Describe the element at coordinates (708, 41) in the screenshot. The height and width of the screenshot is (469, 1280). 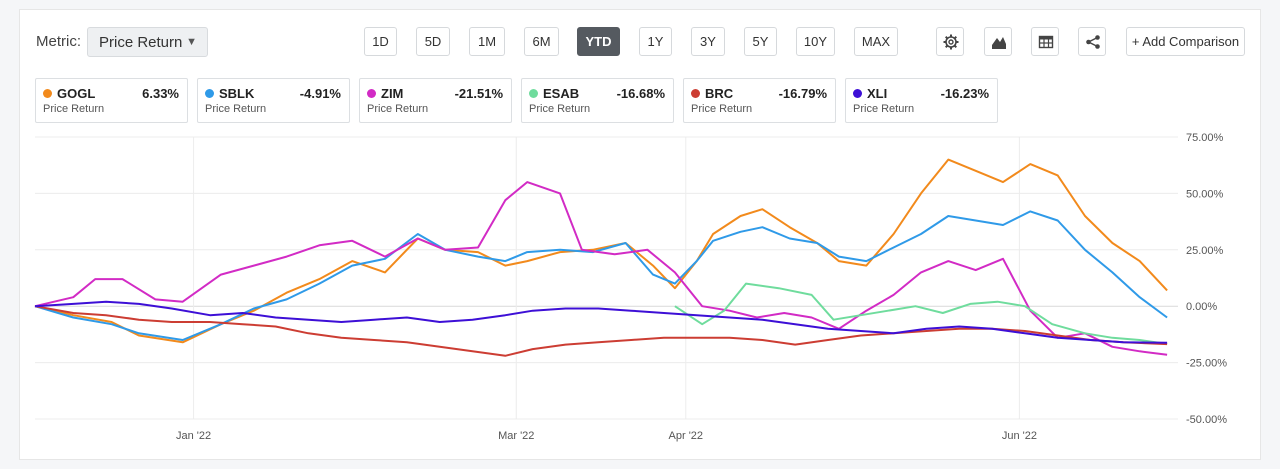
I see `range-button-3y: 3Y` at that location.